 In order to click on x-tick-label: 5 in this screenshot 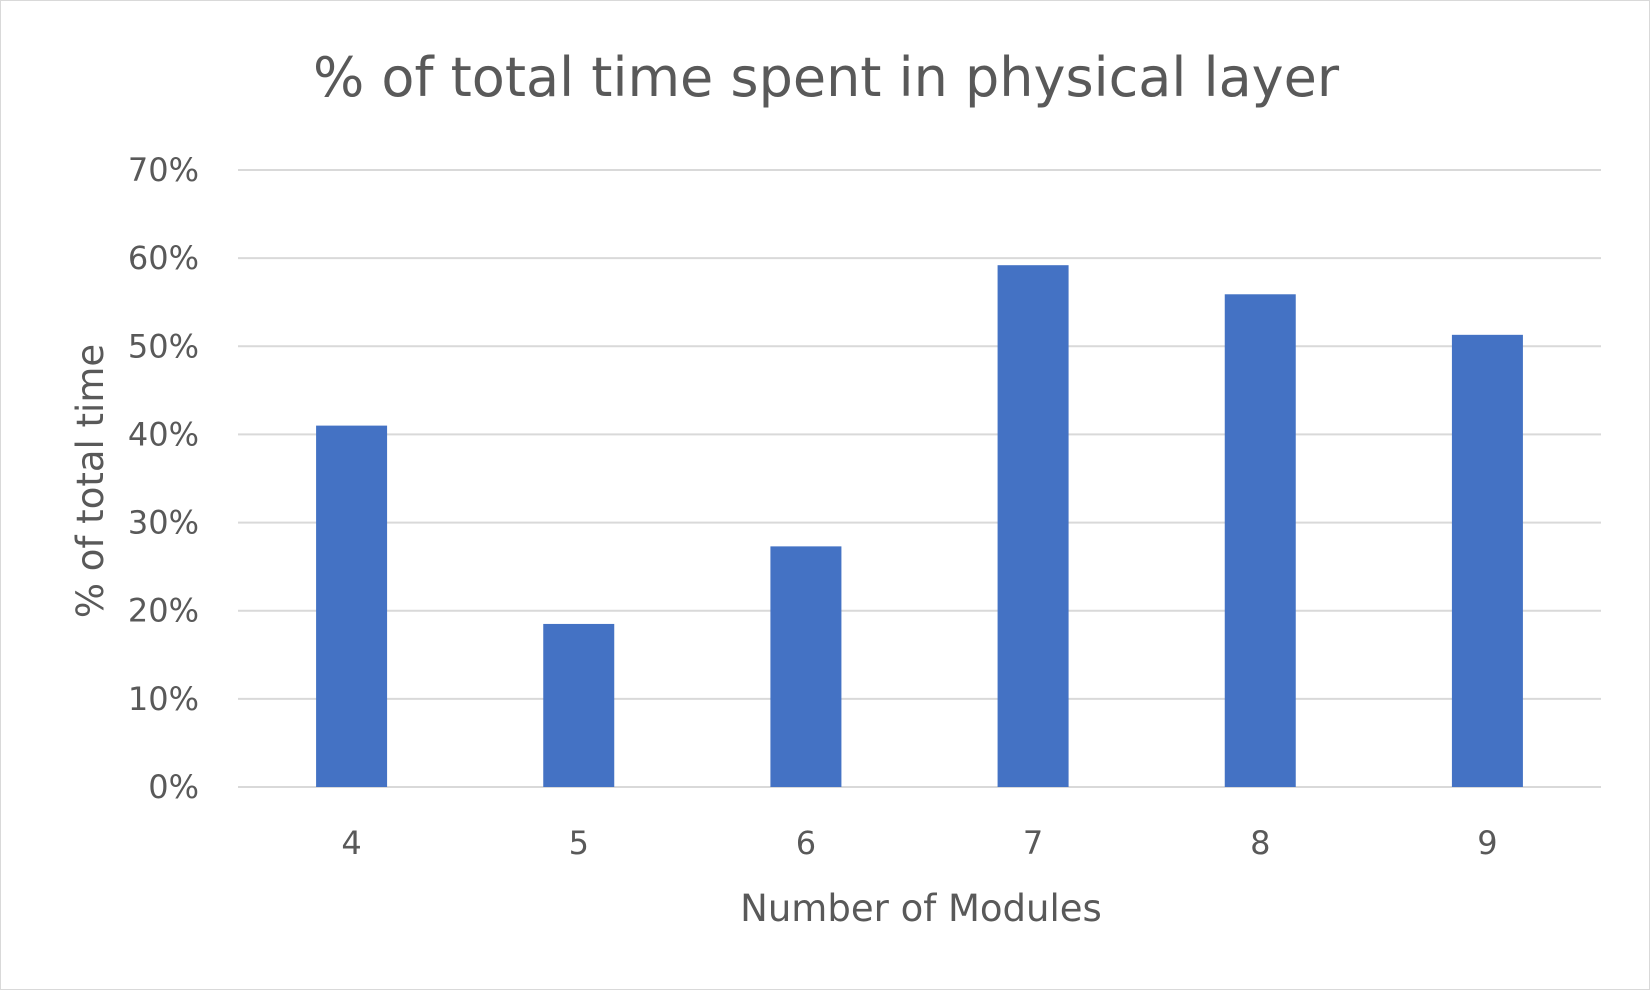, I will do `click(579, 843)`.